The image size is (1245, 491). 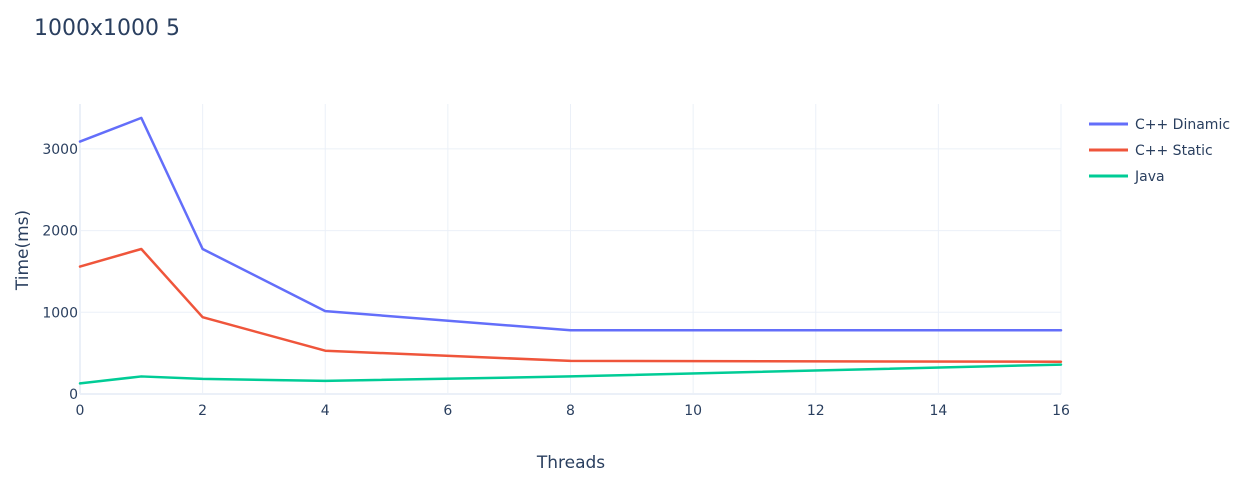 I want to click on x-tick-label: 12, so click(x=816, y=411).